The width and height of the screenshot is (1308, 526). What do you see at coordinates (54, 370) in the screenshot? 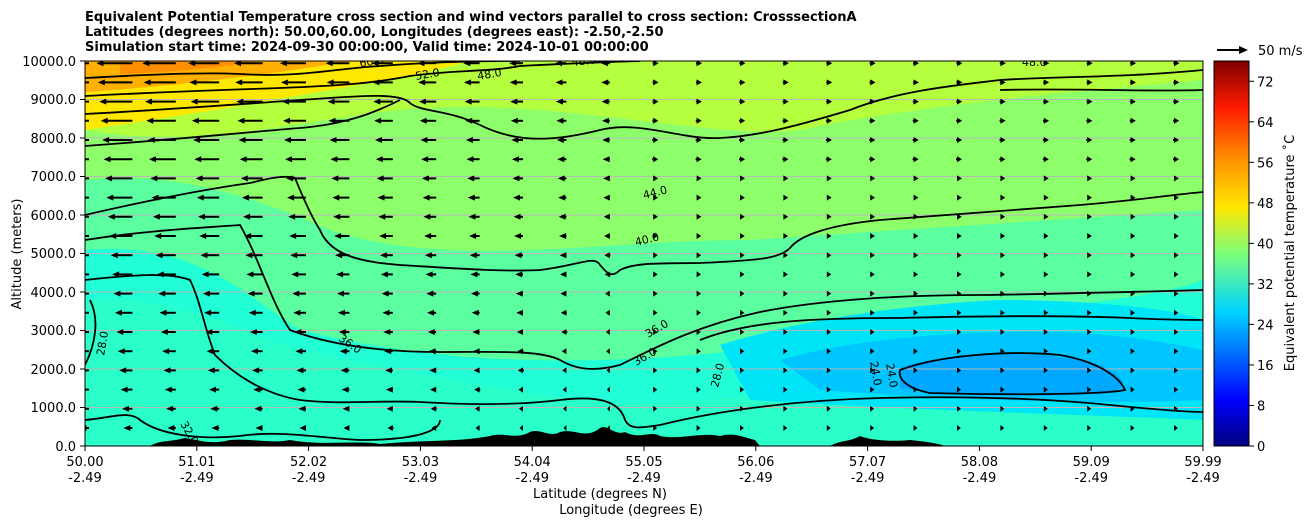
I see `y-tick-label-2000: 2000.0` at bounding box center [54, 370].